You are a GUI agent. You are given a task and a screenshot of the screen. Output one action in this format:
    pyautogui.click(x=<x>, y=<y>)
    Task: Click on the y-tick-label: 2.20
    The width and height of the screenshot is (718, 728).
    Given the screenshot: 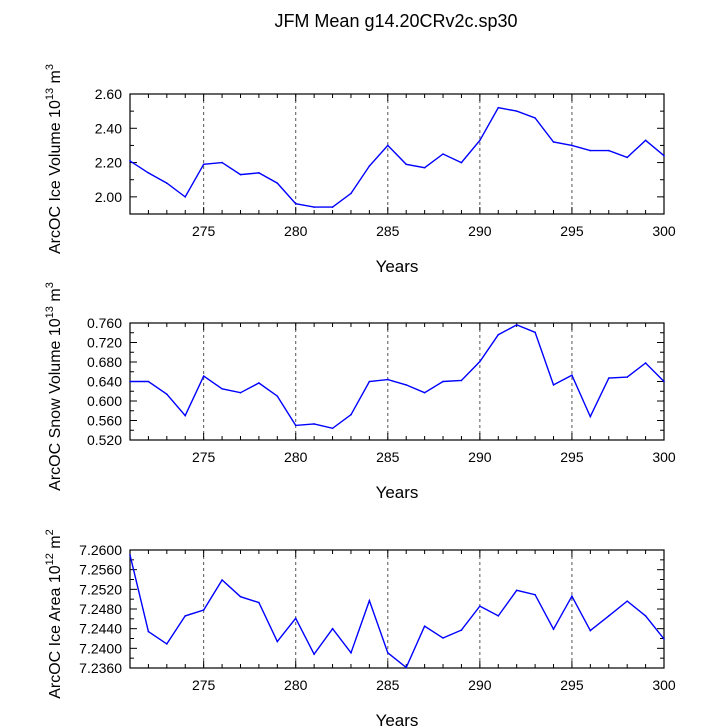 What is the action you would take?
    pyautogui.click(x=108, y=163)
    